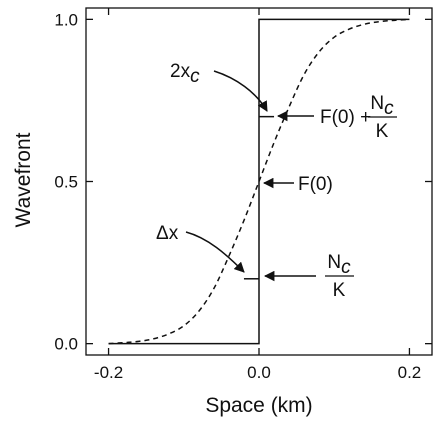  What do you see at coordinates (215, 252) in the screenshot?
I see `annotation-delta-x-arrow` at bounding box center [215, 252].